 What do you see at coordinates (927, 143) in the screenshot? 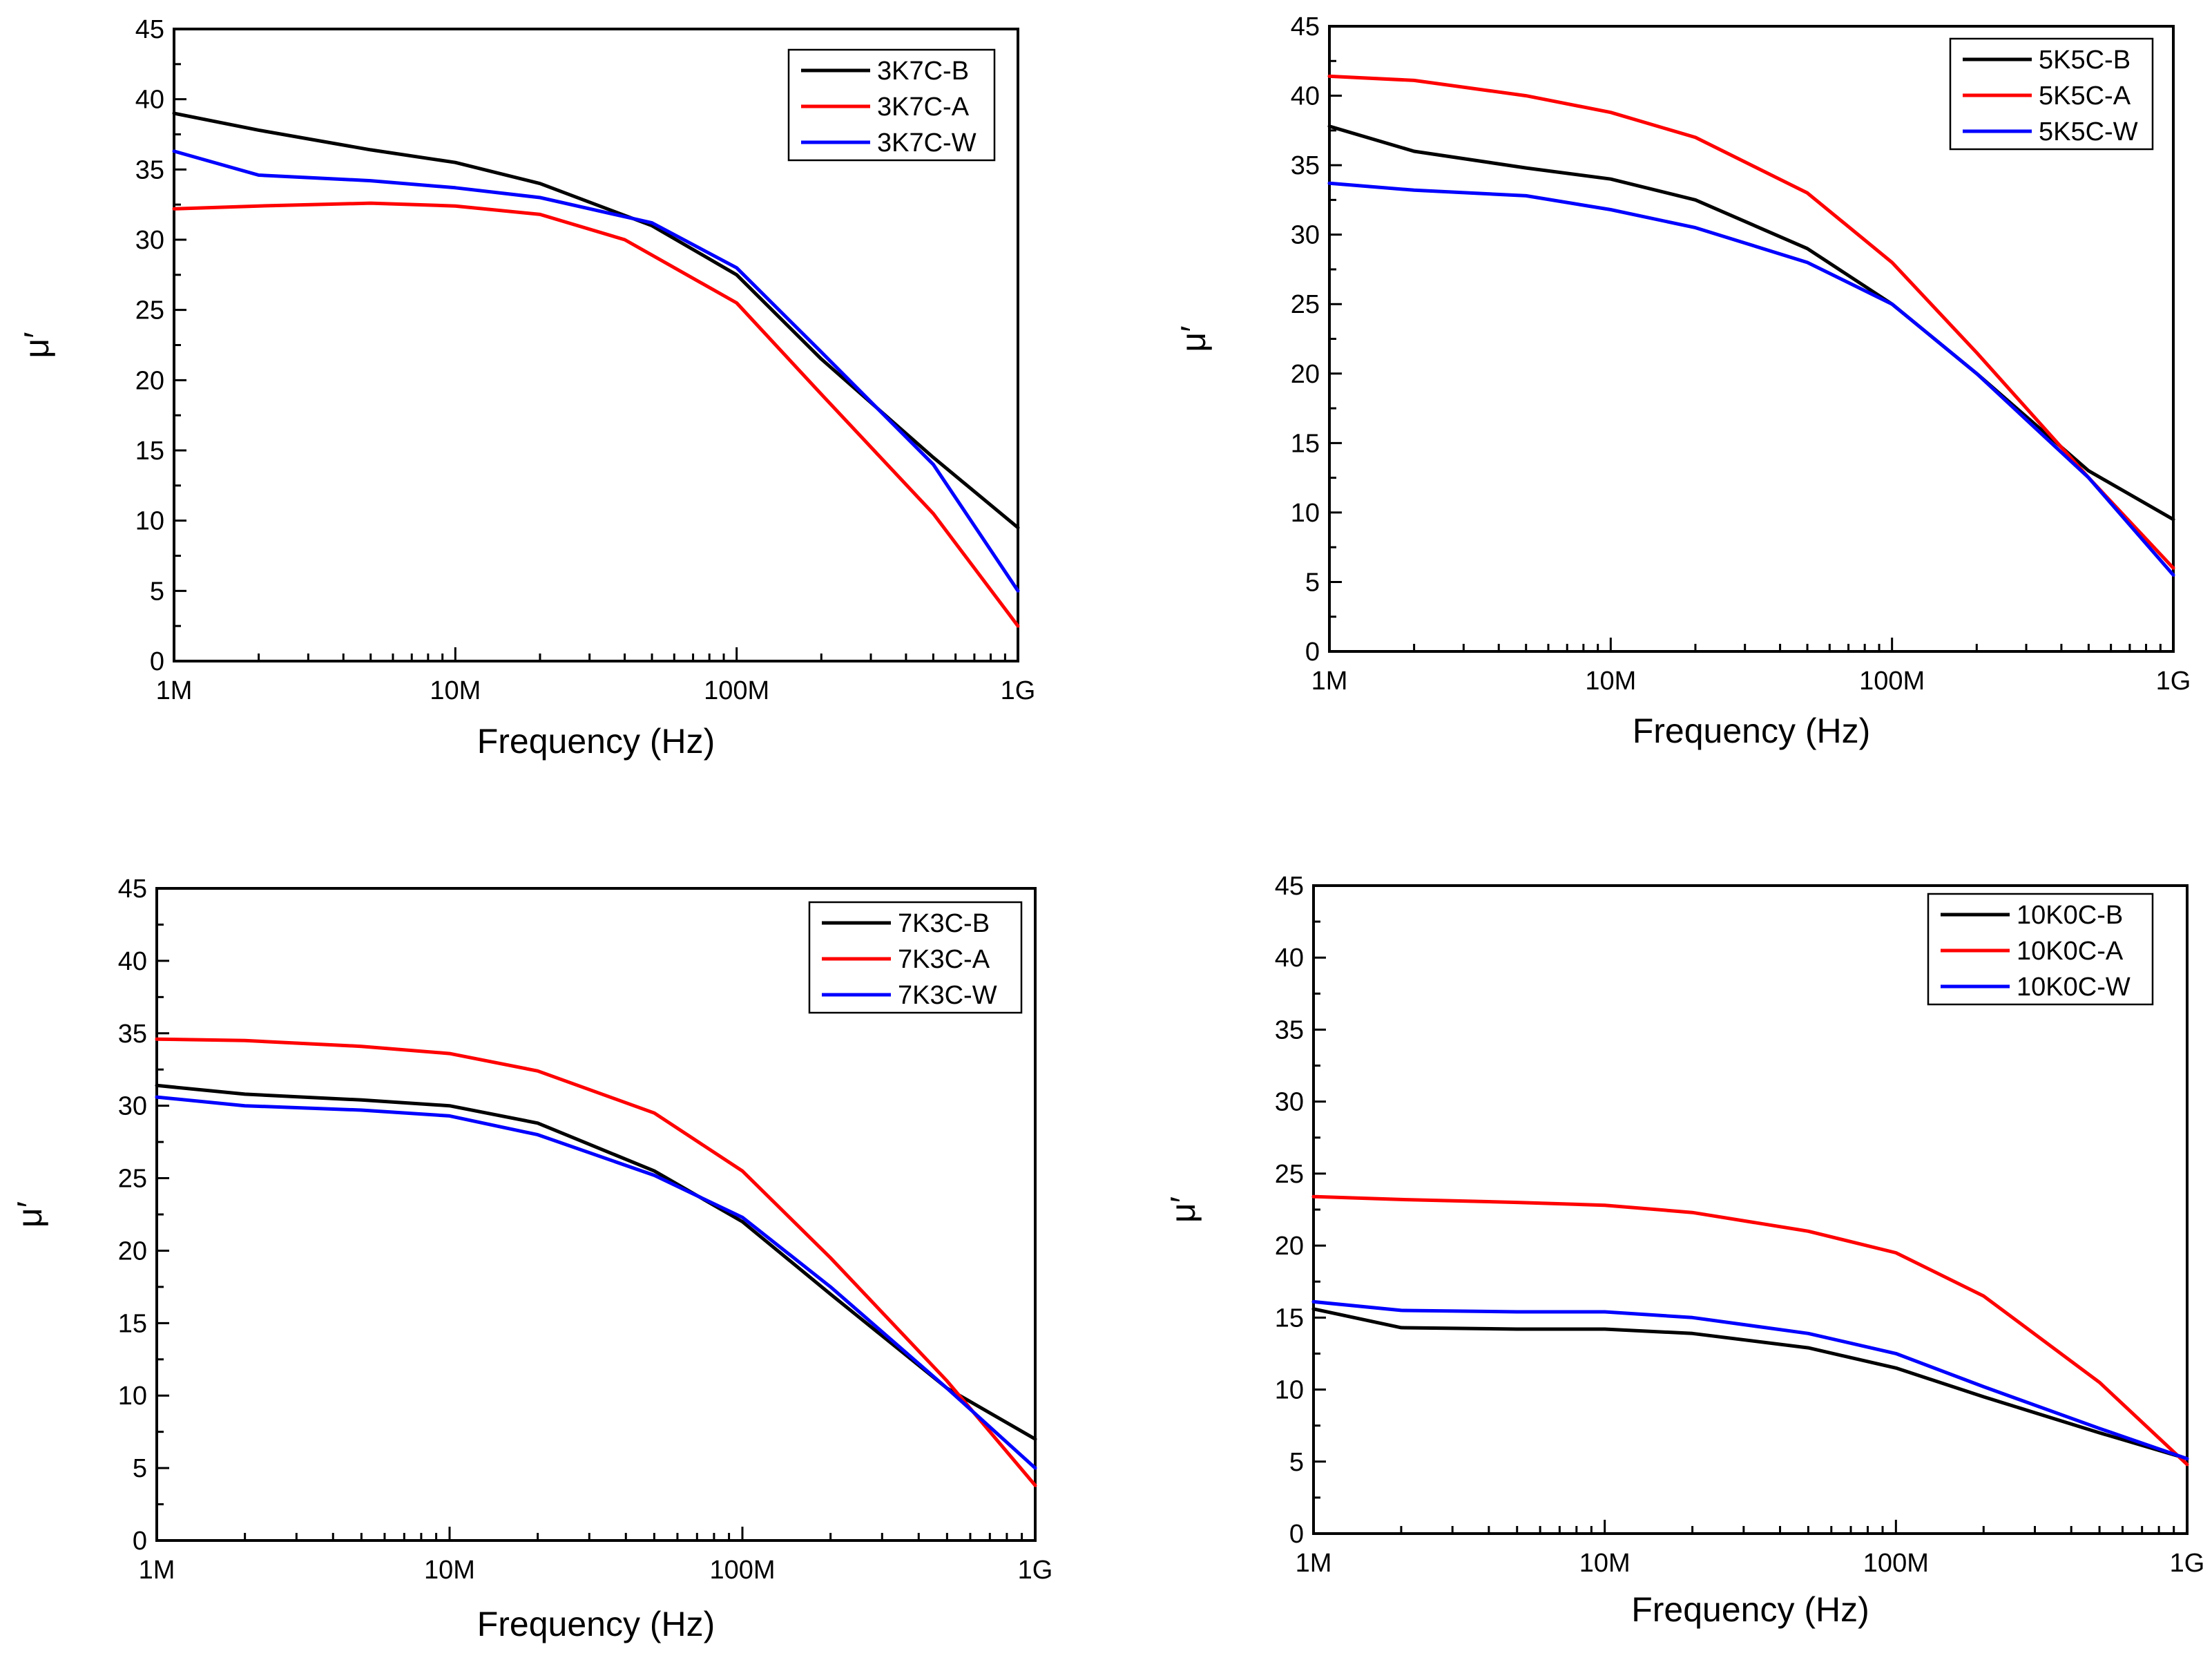
I see `legend-label: 3K7C-W` at bounding box center [927, 143].